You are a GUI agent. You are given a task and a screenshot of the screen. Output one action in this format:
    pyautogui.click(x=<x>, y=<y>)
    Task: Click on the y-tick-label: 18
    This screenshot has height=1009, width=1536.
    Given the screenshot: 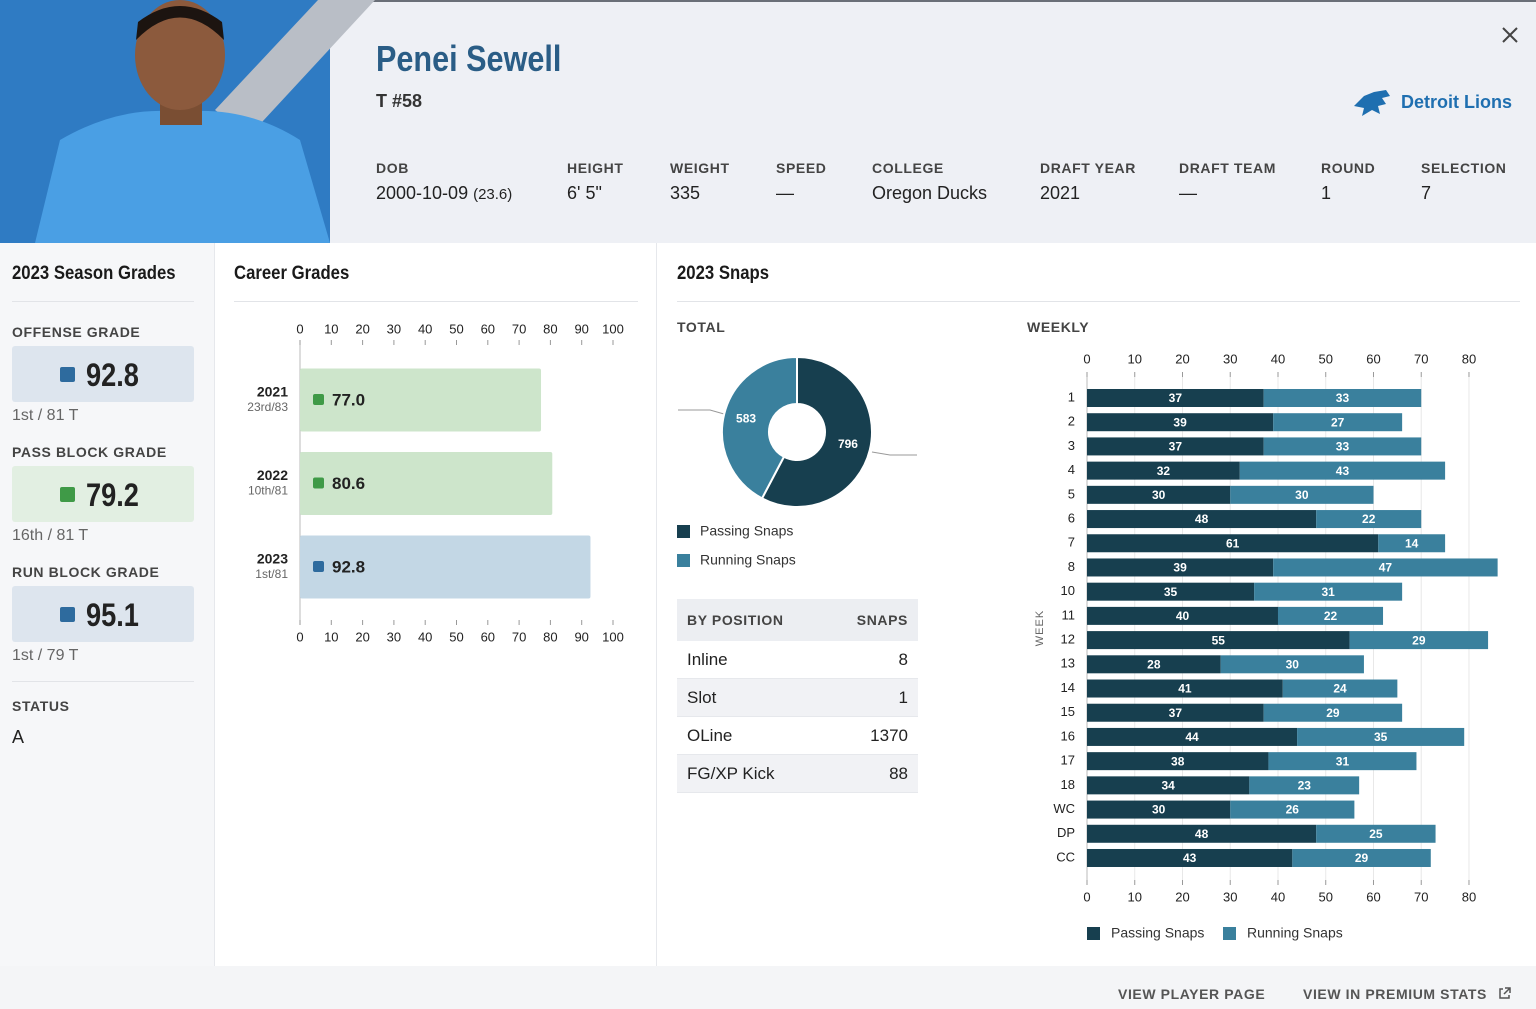 What is the action you would take?
    pyautogui.click(x=1068, y=784)
    